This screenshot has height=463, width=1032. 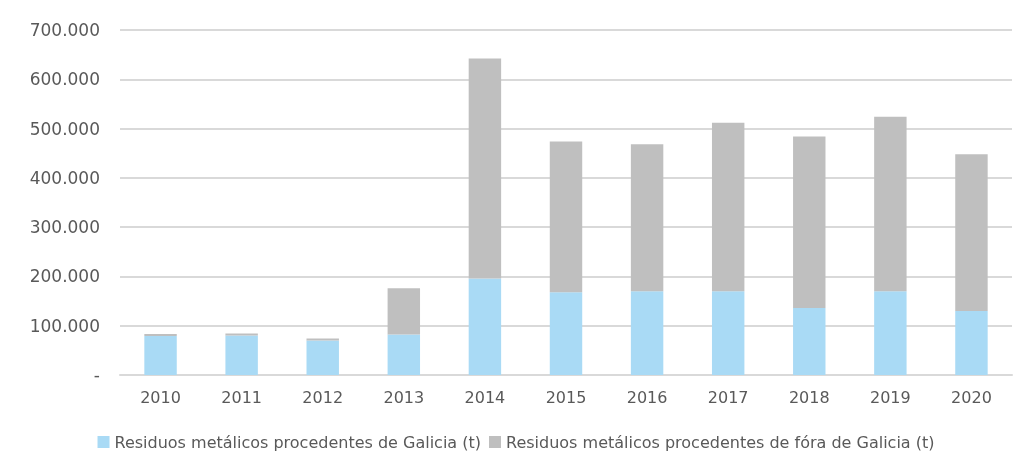 What do you see at coordinates (647, 397) in the screenshot?
I see `x-tick-label: 2016` at bounding box center [647, 397].